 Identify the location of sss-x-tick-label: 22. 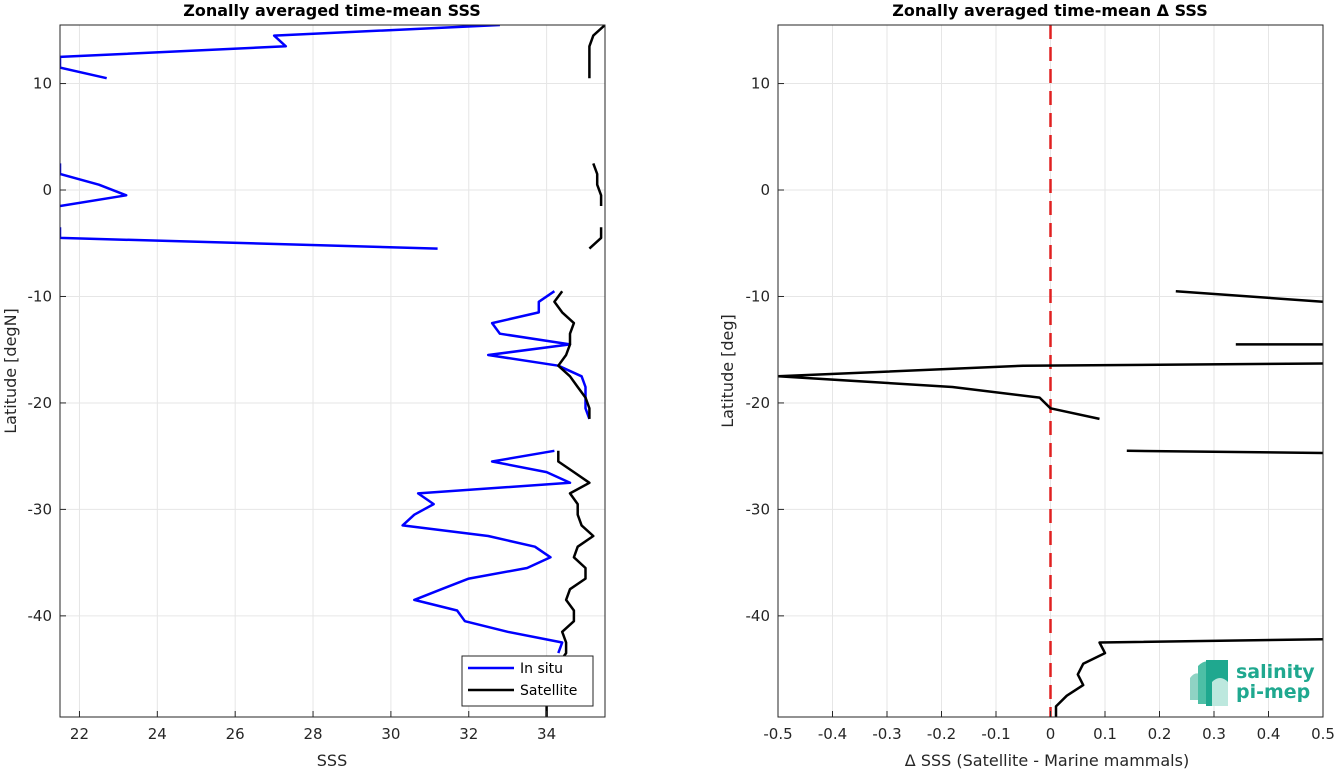
(79, 734).